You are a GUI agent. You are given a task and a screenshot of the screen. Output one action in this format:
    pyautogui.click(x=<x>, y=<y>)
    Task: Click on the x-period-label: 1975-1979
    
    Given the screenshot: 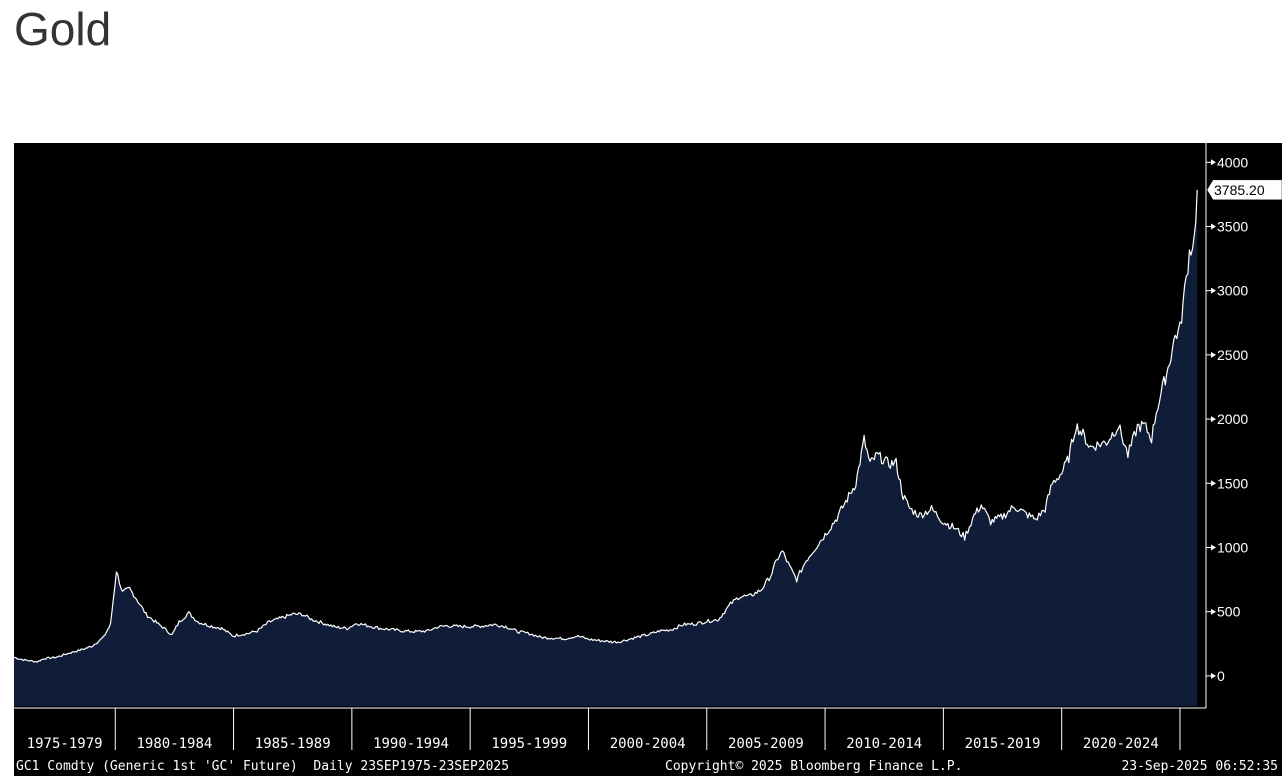 What is the action you would take?
    pyautogui.click(x=65, y=744)
    